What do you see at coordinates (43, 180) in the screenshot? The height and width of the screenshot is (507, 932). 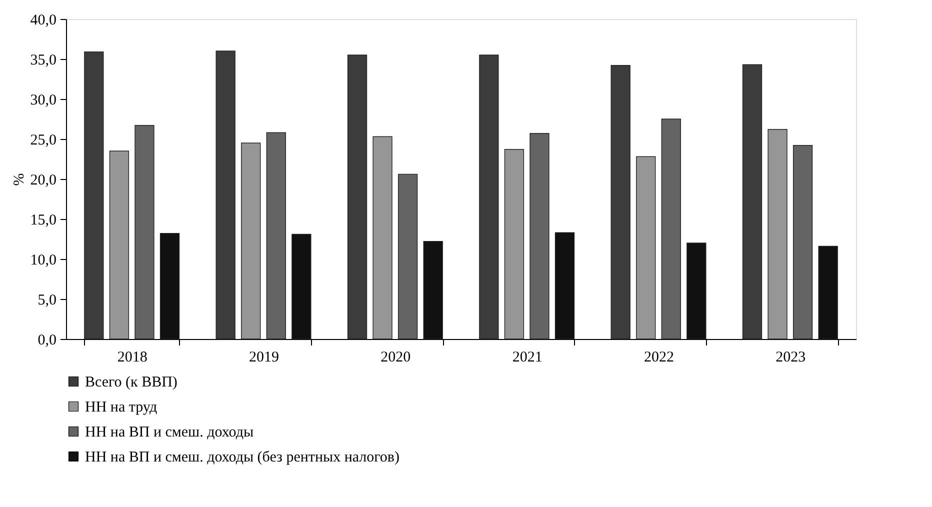 I see `y-tick-label: 20,0` at bounding box center [43, 180].